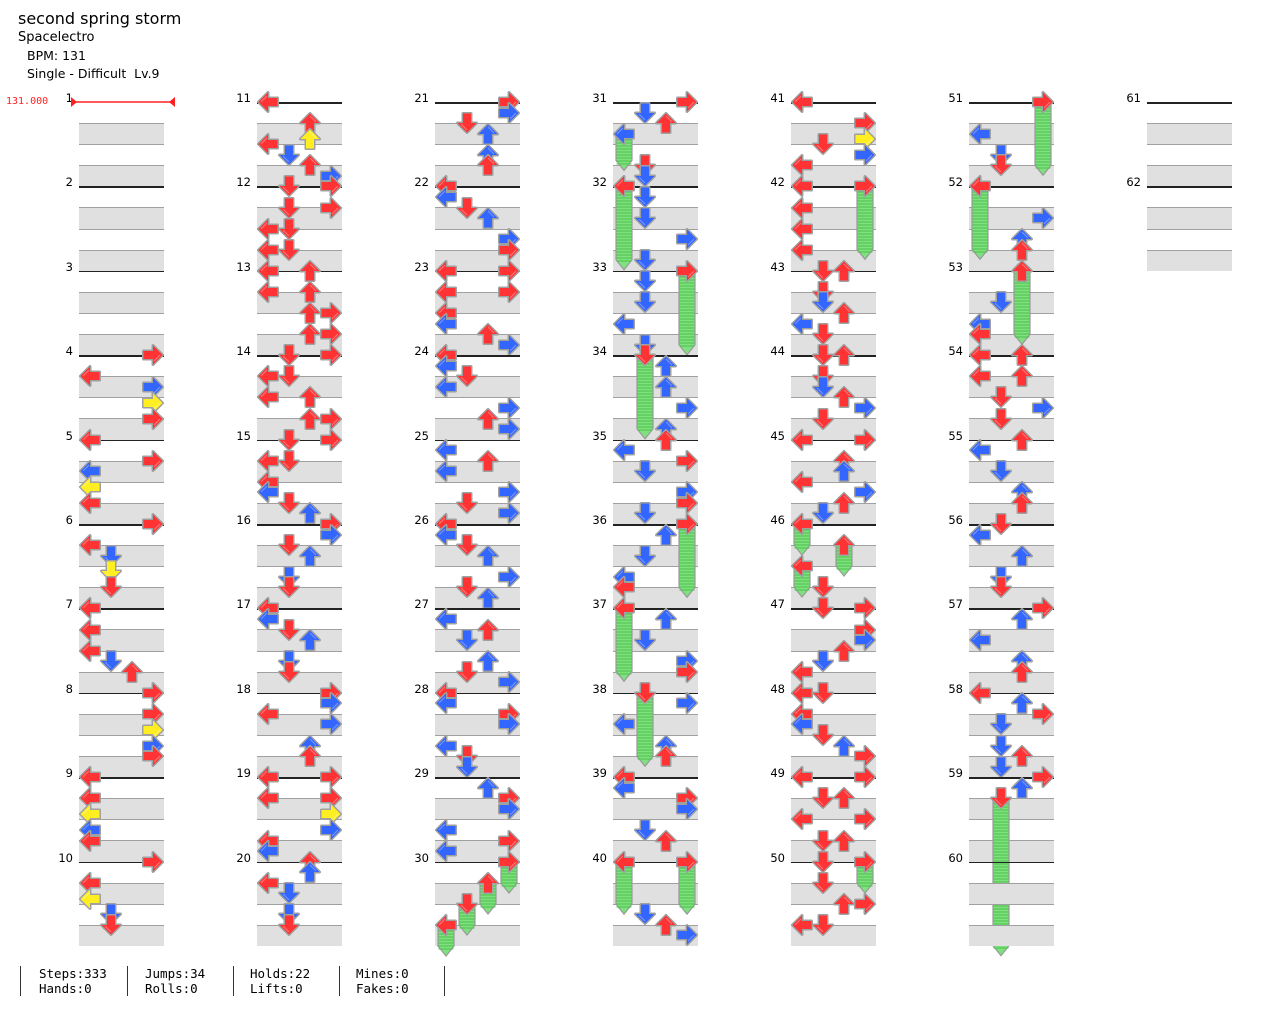  I want to click on measure-number: 15, so click(243, 435).